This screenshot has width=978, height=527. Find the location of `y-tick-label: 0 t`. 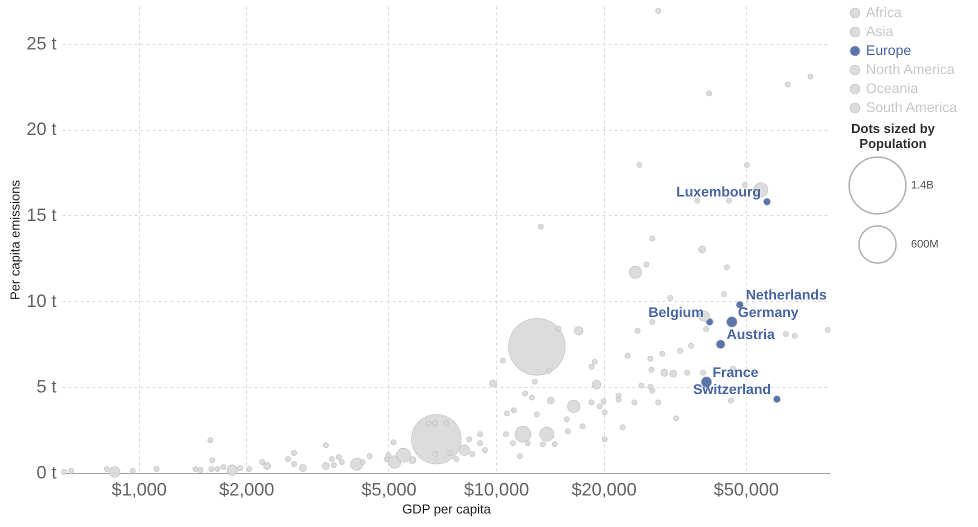

y-tick-label: 0 t is located at coordinates (46, 472).